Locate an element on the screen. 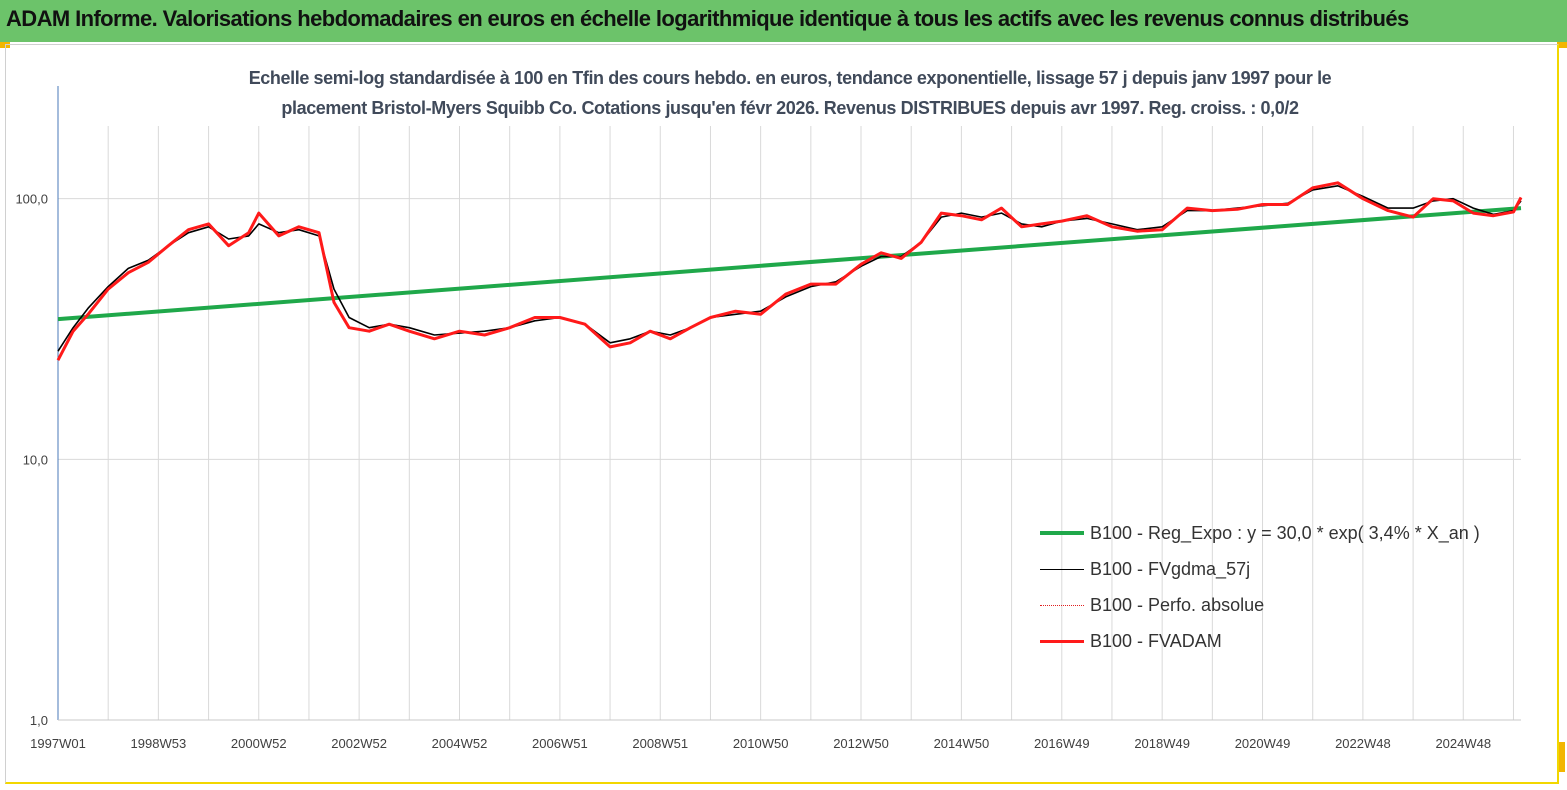  x-tick-label: 2000W52 is located at coordinates (259, 743).